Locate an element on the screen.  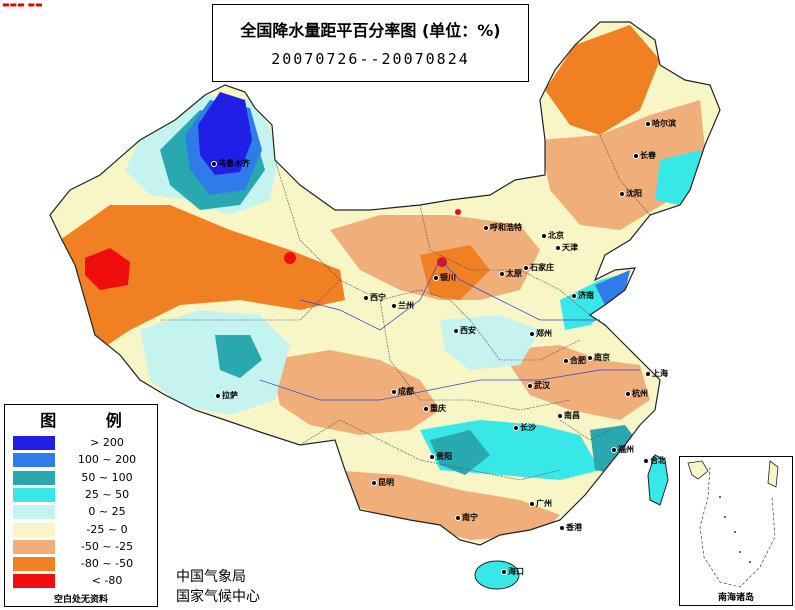
city-label: 上海 is located at coordinates (660, 373).